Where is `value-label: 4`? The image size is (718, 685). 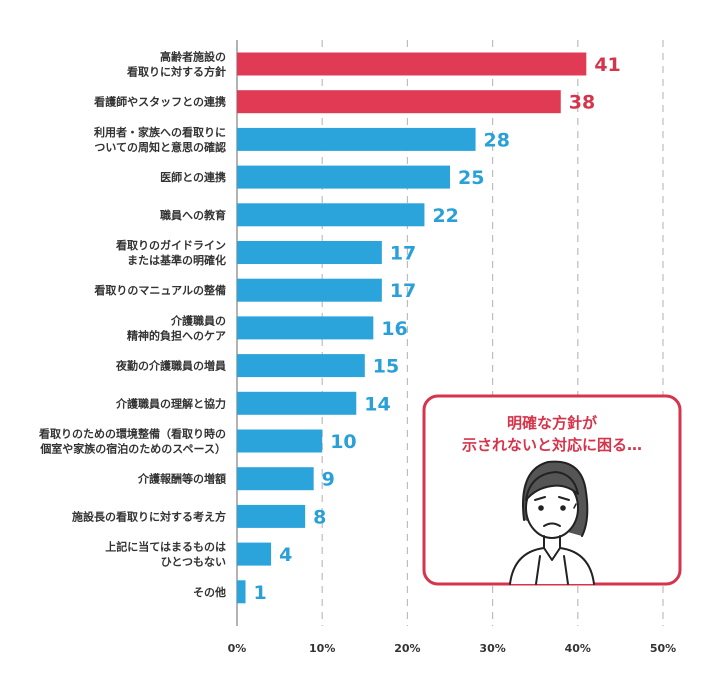 value-label: 4 is located at coordinates (285, 555).